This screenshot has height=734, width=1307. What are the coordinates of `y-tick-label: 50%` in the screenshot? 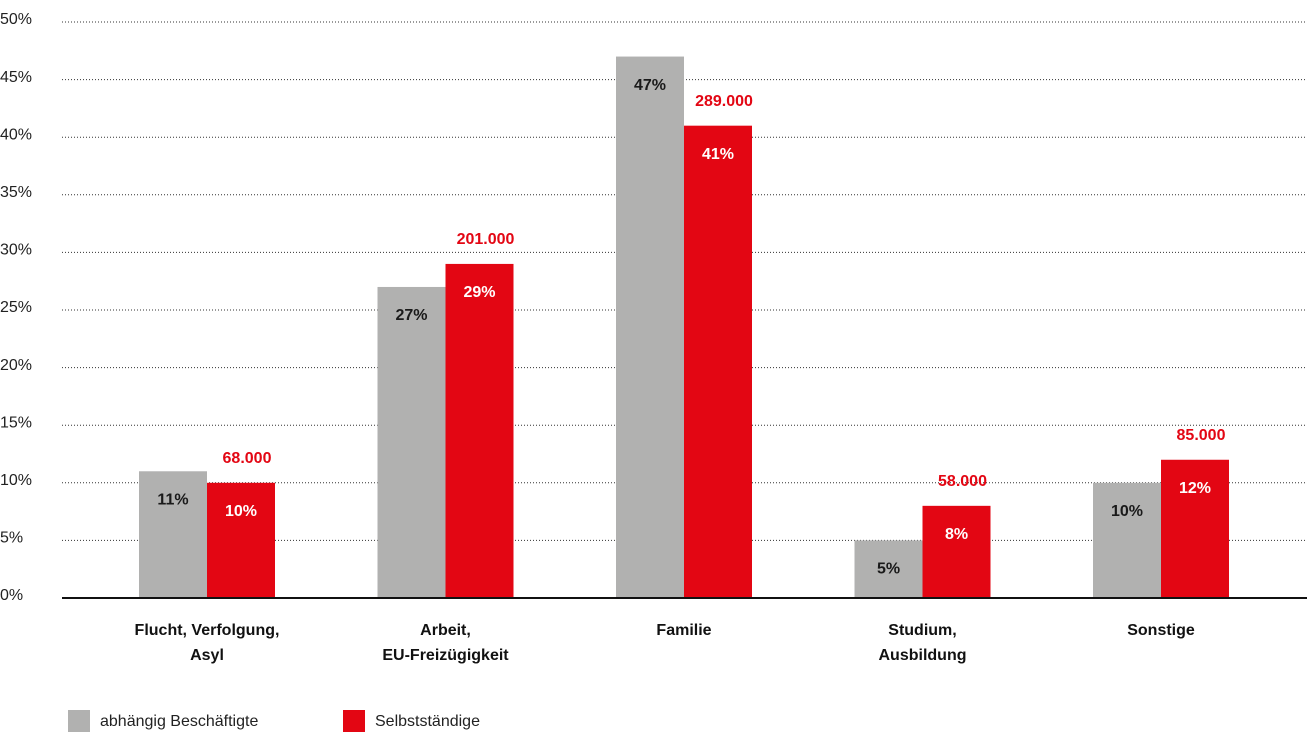 It's located at (16, 19).